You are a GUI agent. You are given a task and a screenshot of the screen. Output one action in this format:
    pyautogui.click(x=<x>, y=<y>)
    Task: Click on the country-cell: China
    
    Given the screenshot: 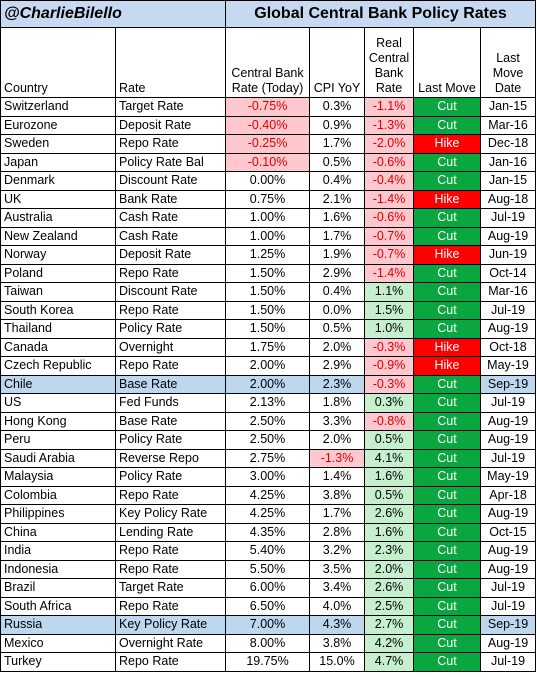 What is the action you would take?
    pyautogui.click(x=58, y=532)
    